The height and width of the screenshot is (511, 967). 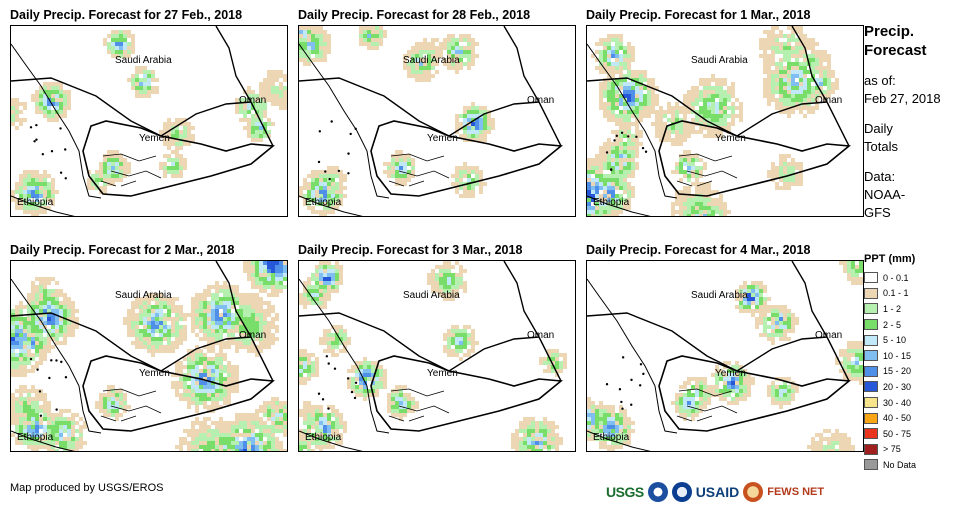 What do you see at coordinates (914, 418) in the screenshot?
I see `legend-item: 40 - 50` at bounding box center [914, 418].